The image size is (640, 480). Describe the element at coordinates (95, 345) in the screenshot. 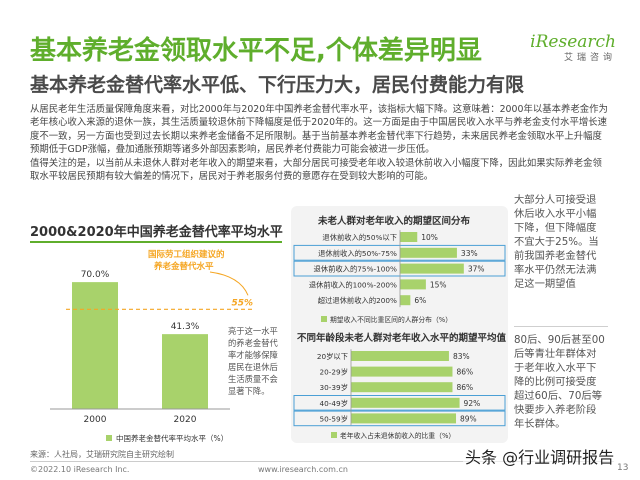

I see `bar-2000` at that location.